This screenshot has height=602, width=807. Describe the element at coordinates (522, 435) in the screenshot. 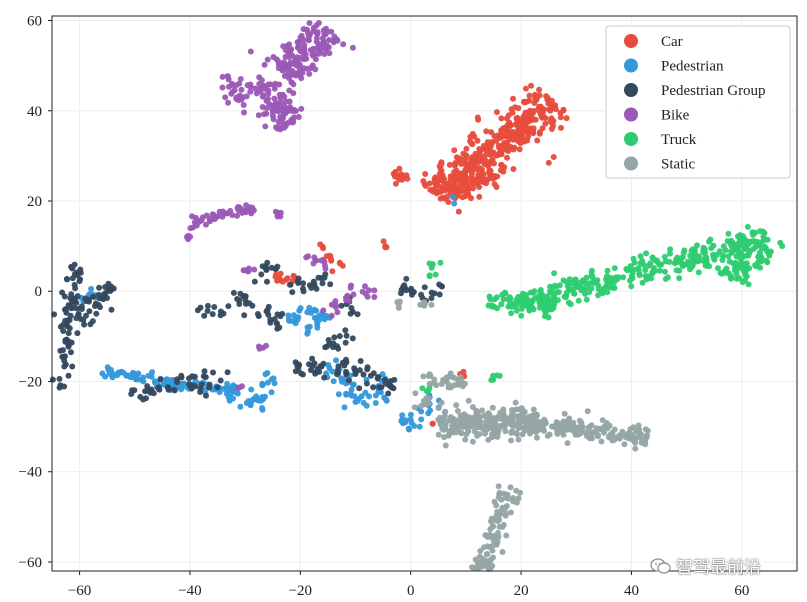

I see `series-static` at that location.